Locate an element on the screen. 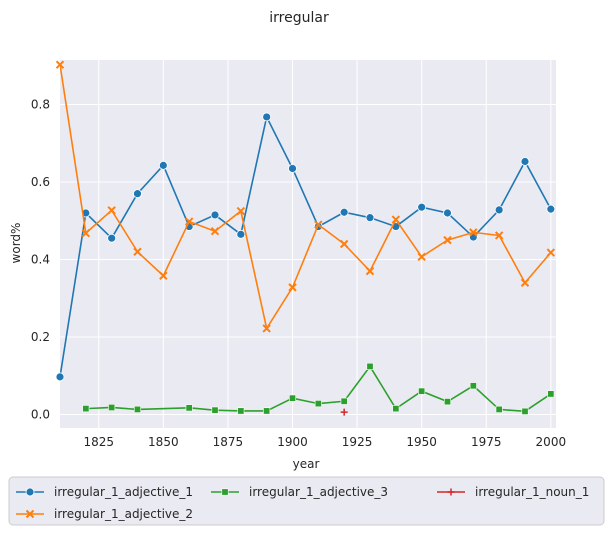  x-tick-label: 1925 is located at coordinates (357, 442).